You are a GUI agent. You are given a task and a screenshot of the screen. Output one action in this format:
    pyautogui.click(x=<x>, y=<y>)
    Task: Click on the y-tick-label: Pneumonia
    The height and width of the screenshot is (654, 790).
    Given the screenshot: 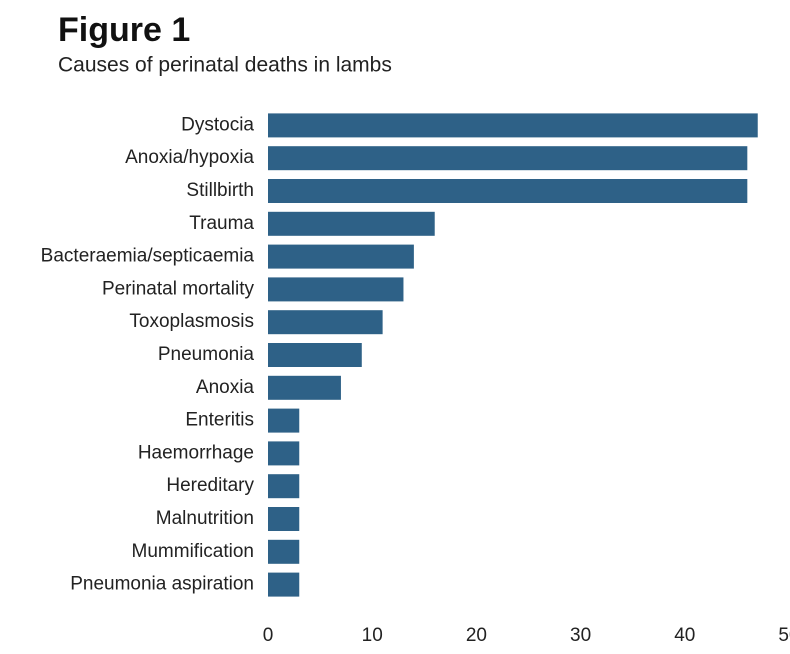 What is the action you would take?
    pyautogui.click(x=206, y=354)
    